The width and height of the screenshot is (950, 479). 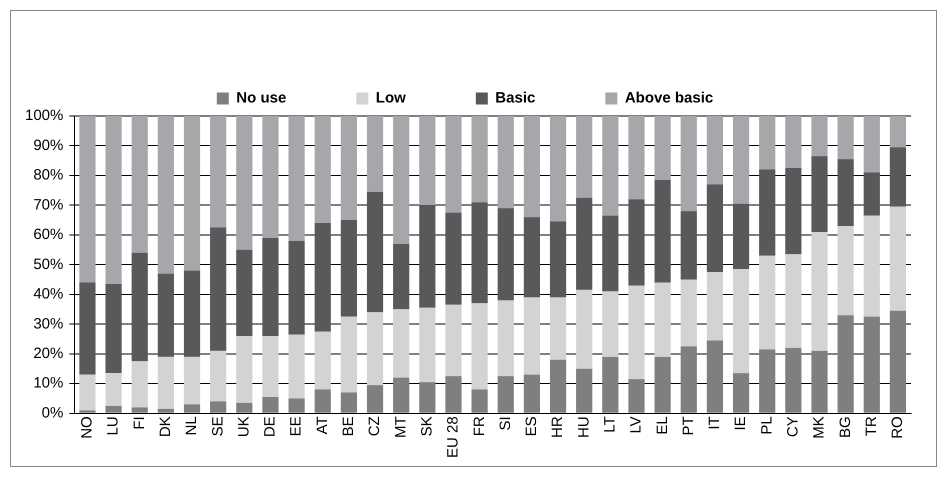 I want to click on y-tick-label: 60%, so click(x=48, y=235).